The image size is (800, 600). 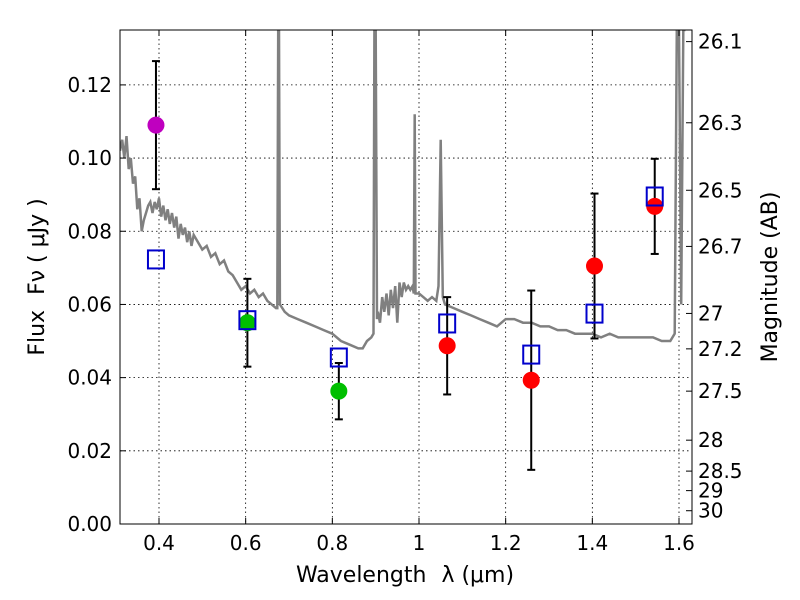 What do you see at coordinates (679, 543) in the screenshot?
I see `x-tick-label: 1.6` at bounding box center [679, 543].